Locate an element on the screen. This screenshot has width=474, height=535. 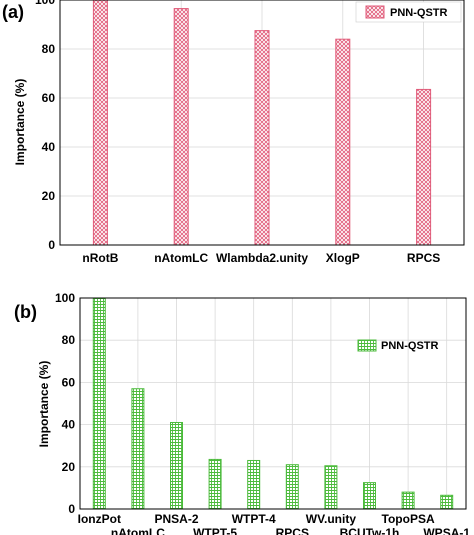
x-tick-label: TopoPSA is located at coordinates (408, 519).